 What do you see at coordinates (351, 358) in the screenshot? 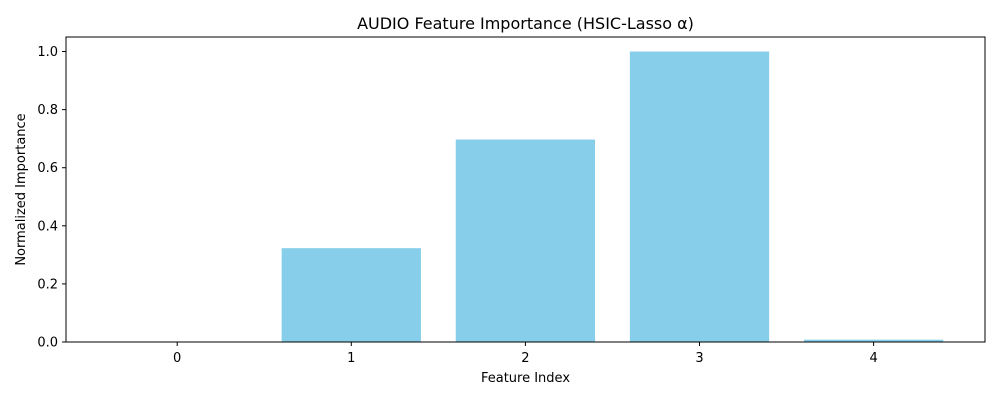
I see `x-tick-label: 1` at bounding box center [351, 358].